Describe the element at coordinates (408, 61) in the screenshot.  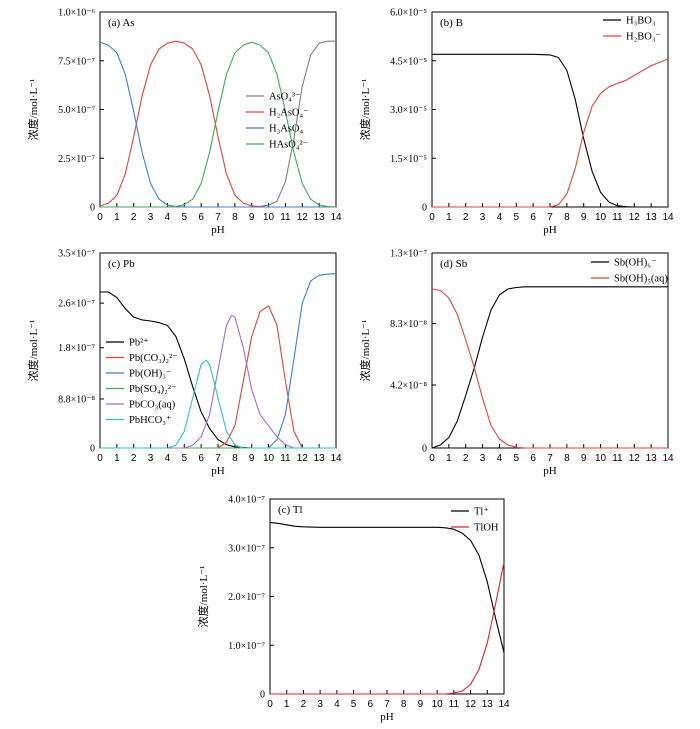
I see `y-tick-label: 4.5×10⁻⁵` at that location.